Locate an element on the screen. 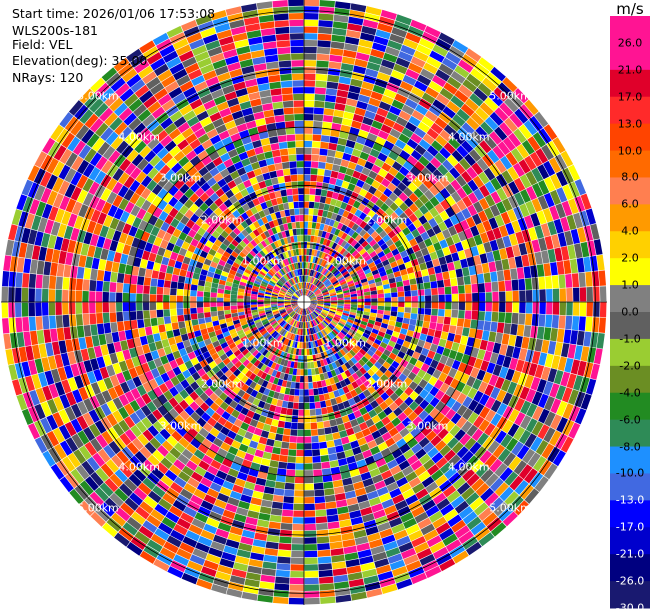 This screenshot has height=615, width=650. colorbar-tick-label: -13.0 is located at coordinates (630, 500).